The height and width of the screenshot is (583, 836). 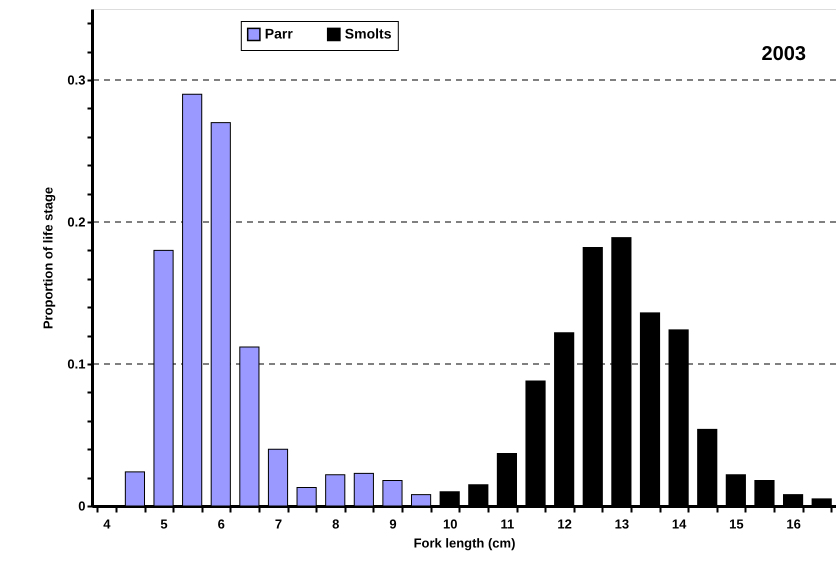 I want to click on x-axis-title: Fork length (cm), so click(x=465, y=543).